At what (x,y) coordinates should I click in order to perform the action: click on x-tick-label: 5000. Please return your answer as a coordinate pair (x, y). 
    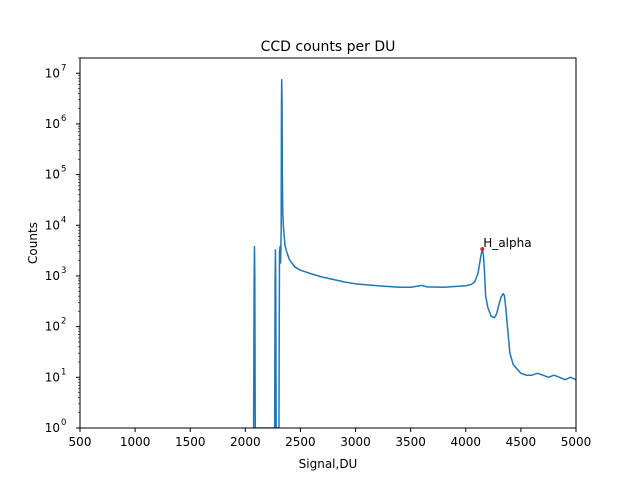
    Looking at the image, I should click on (576, 442).